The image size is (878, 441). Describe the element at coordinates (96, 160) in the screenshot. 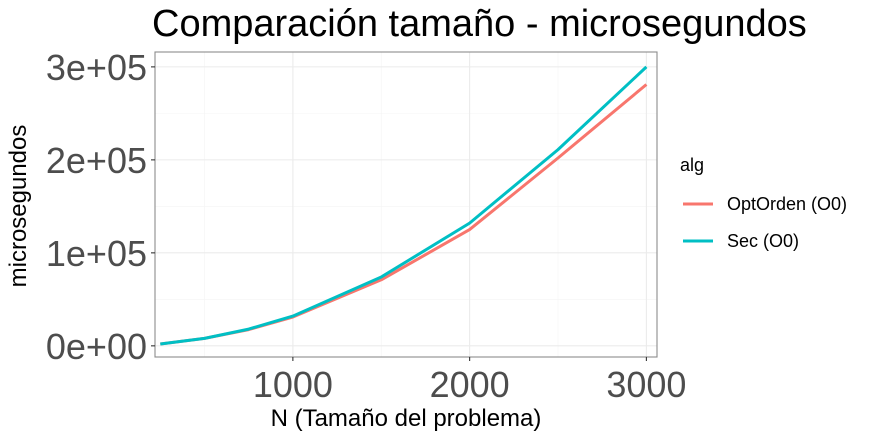

I see `y-tick-label: 2e+05` at that location.